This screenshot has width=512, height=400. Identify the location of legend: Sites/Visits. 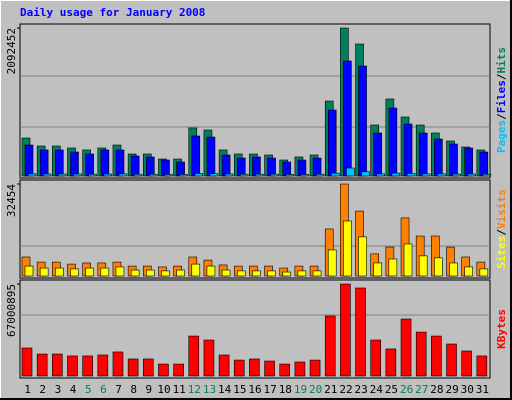
(501, 229).